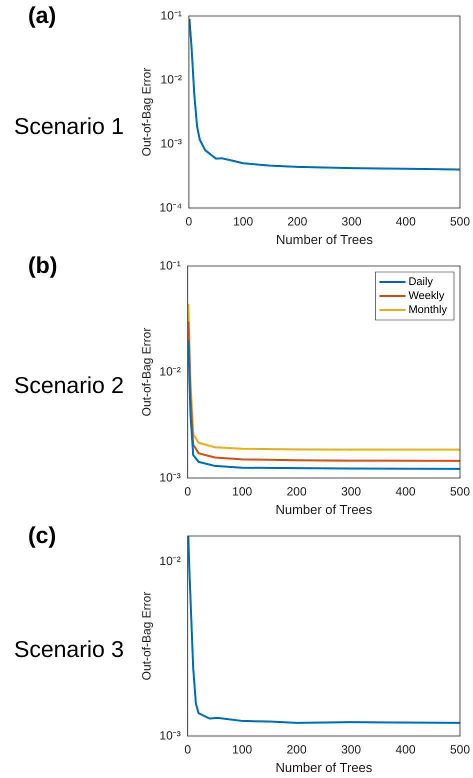 The width and height of the screenshot is (473, 778). What do you see at coordinates (69, 385) in the screenshot?
I see `text: Scenario 2` at bounding box center [69, 385].